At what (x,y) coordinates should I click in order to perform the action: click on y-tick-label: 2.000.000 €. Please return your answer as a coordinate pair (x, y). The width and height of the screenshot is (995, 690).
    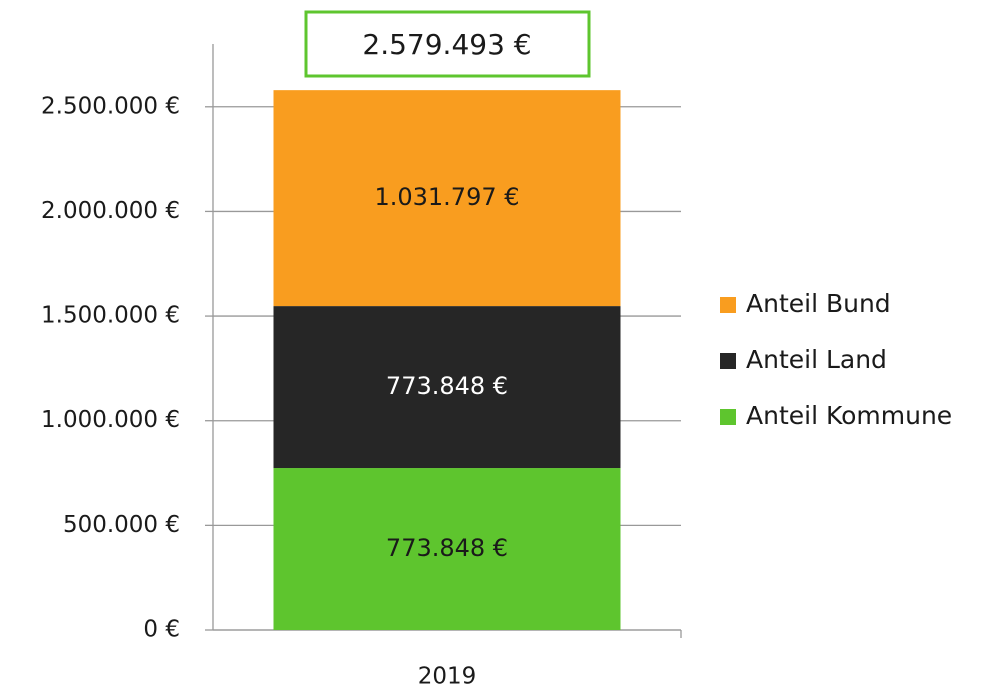
    Looking at the image, I should click on (110, 211).